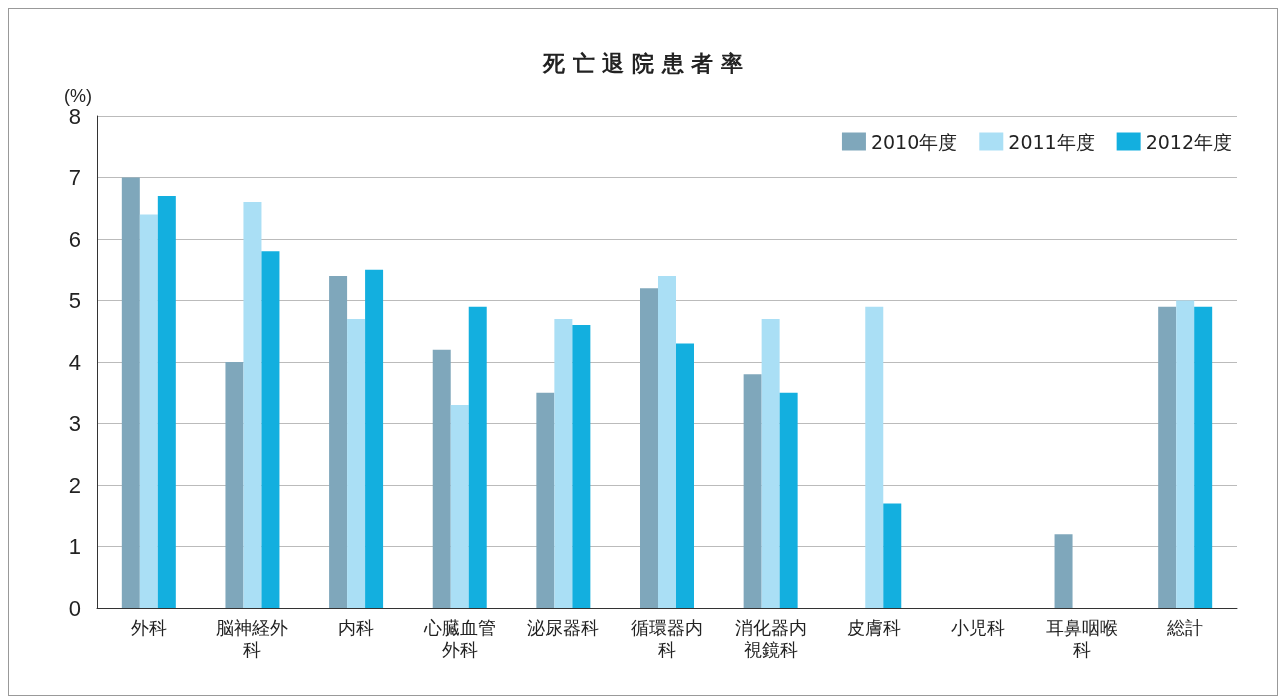 This screenshot has width=1282, height=699. I want to click on x-tick-label: 小児科, so click(977, 627).